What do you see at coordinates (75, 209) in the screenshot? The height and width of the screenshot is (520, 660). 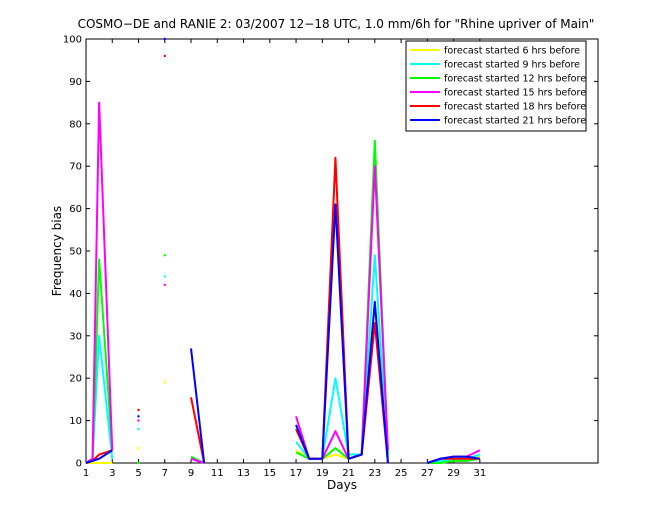 I see `y-tick-label: 60` at bounding box center [75, 209].